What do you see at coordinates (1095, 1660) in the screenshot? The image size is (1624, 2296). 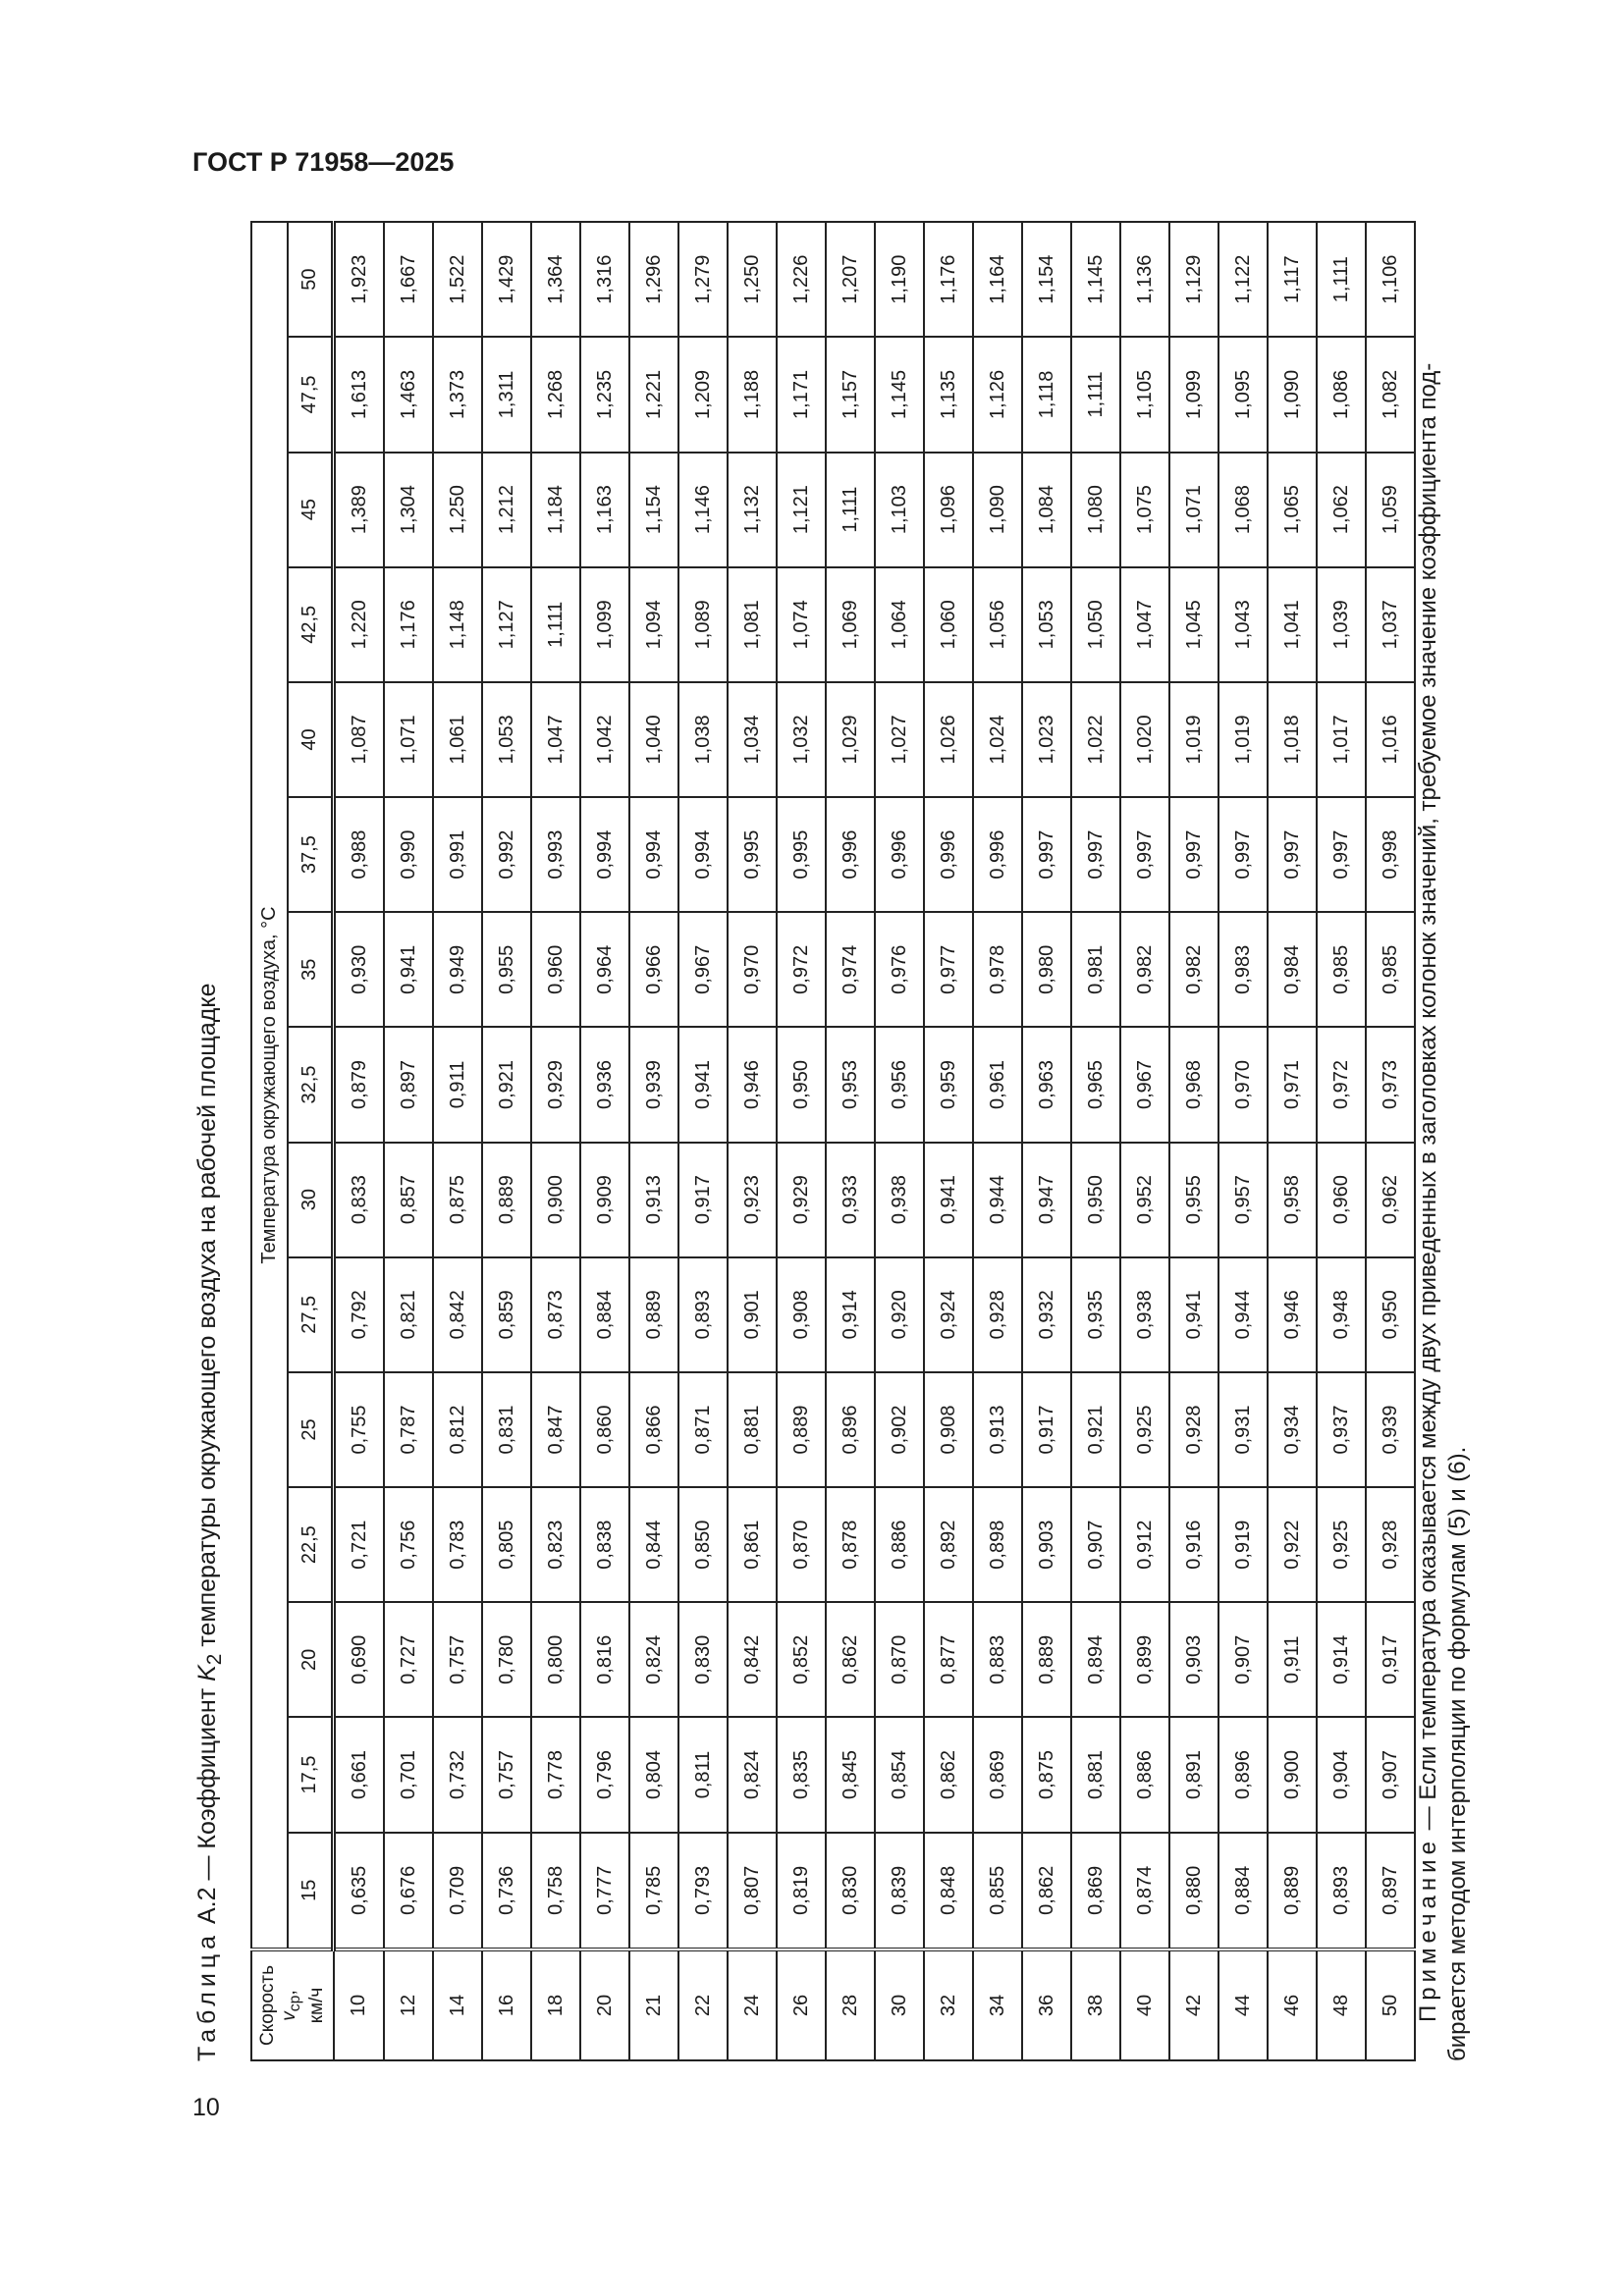 I see `coefficient-cell: 0,894` at bounding box center [1095, 1660].